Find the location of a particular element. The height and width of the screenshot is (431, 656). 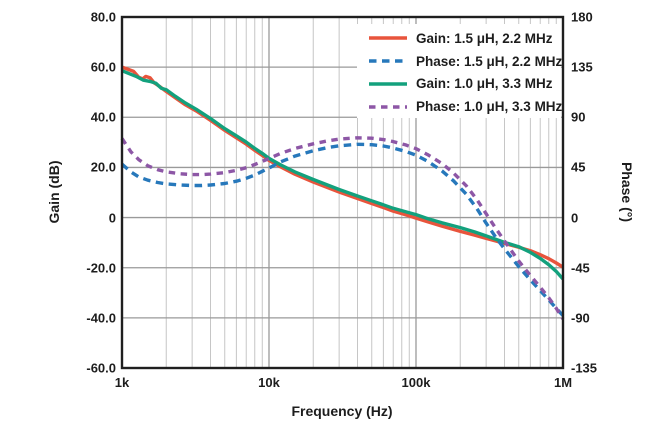

frequency-axis-title: Frequency (Hz) is located at coordinates (342, 411).